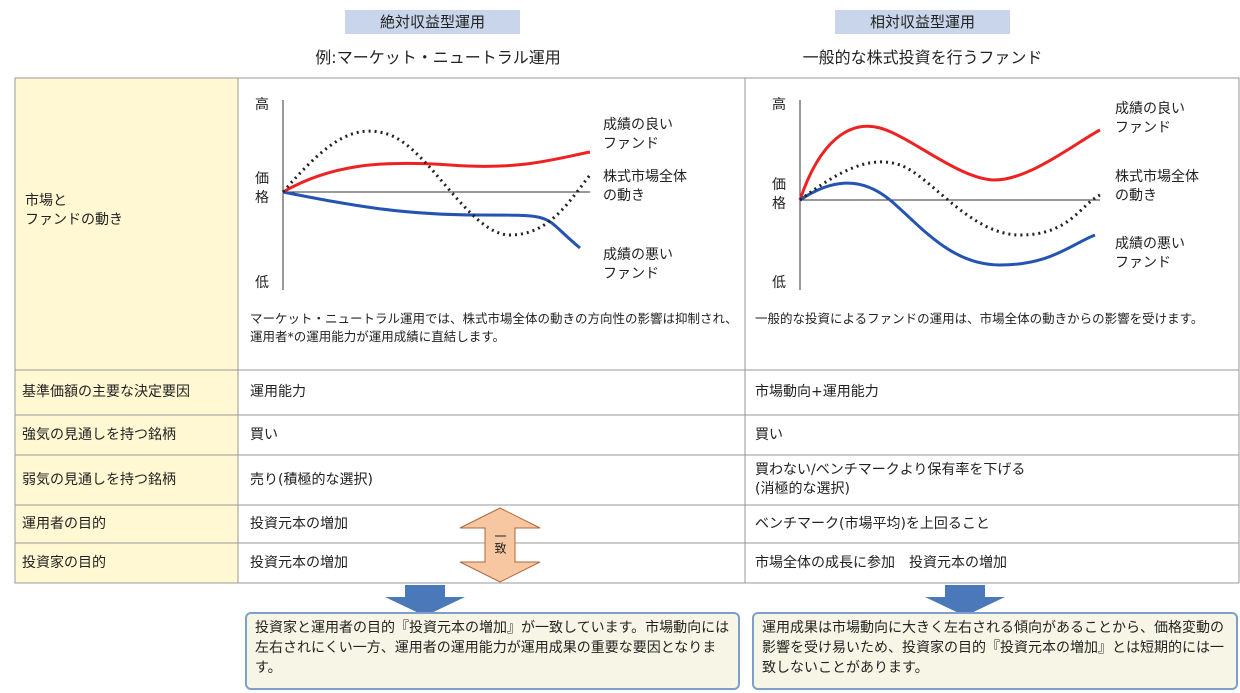 The image size is (1240, 693). I want to click on caption: 一般的な投資によるファンドの運用は、市場全体の動きからの影響を受けます。, so click(979, 318).